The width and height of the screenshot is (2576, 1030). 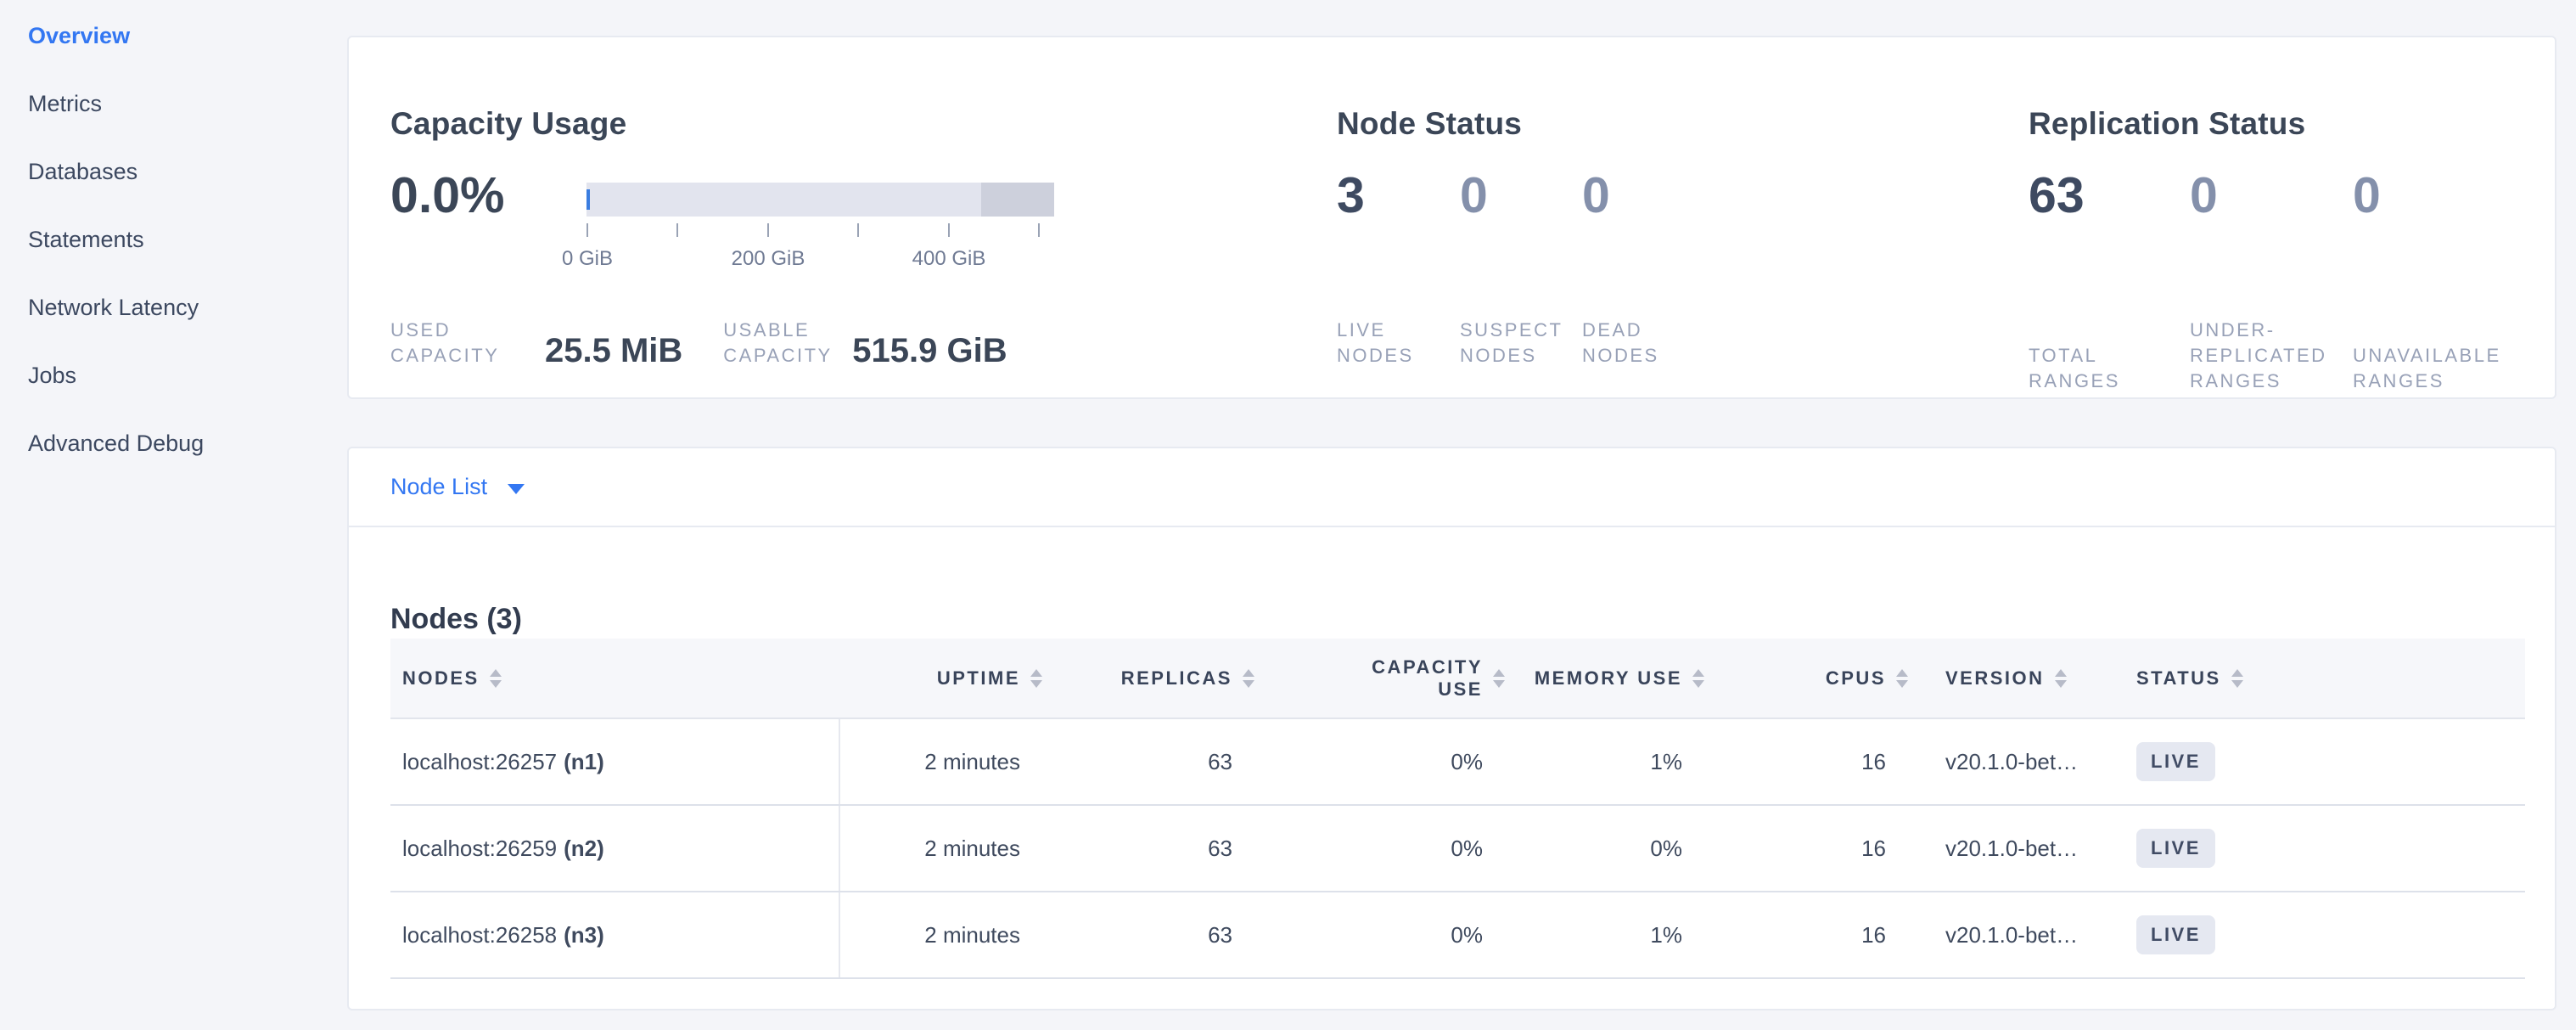 What do you see at coordinates (65, 103) in the screenshot?
I see `sidebar-item-metrics: Metrics` at bounding box center [65, 103].